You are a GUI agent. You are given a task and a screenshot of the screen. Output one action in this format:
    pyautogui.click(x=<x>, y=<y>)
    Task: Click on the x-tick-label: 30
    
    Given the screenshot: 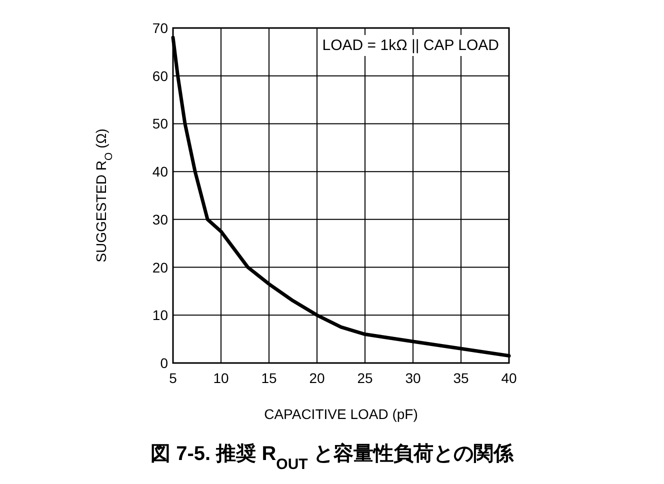 What is the action you would take?
    pyautogui.click(x=413, y=378)
    